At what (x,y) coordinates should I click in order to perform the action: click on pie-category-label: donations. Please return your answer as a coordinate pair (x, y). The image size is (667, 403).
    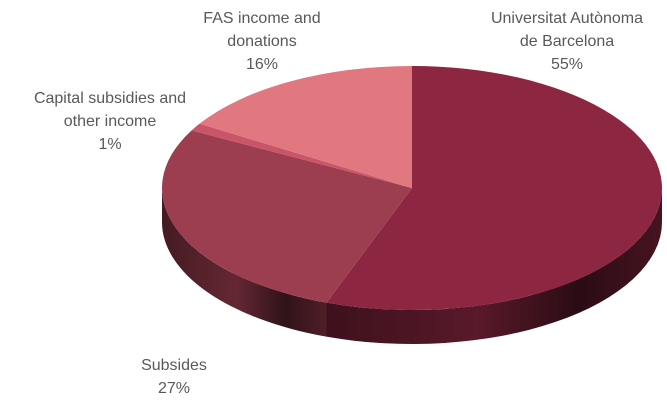
    Looking at the image, I should click on (261, 41).